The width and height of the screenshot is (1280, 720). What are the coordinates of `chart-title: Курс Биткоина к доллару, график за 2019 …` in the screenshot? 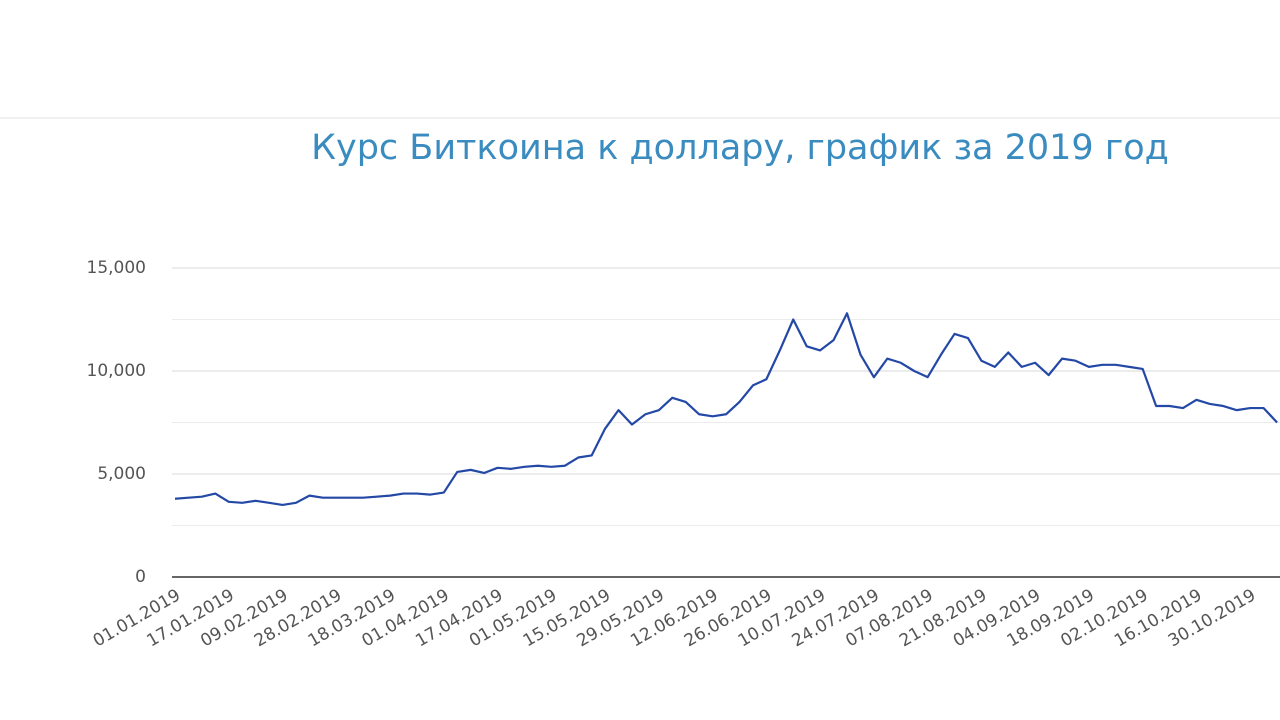 It's located at (740, 148).